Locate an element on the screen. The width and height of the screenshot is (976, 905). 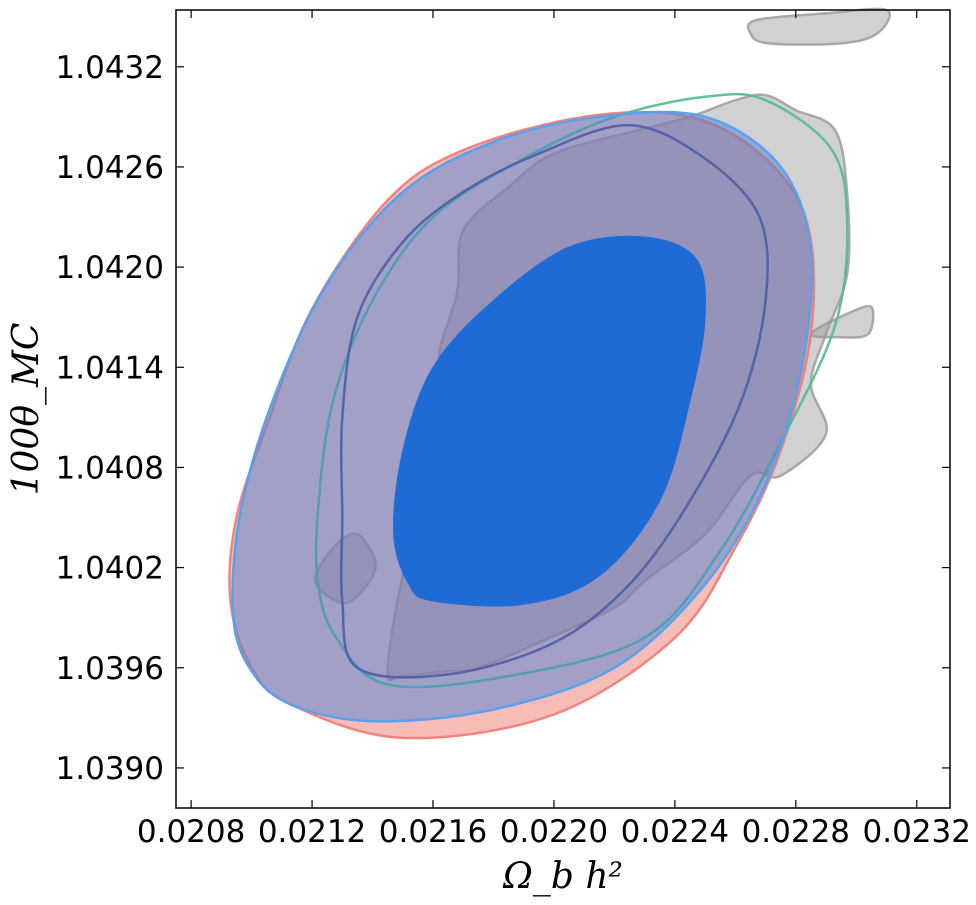
y-tick-label: 1.0432 is located at coordinates (110, 68).